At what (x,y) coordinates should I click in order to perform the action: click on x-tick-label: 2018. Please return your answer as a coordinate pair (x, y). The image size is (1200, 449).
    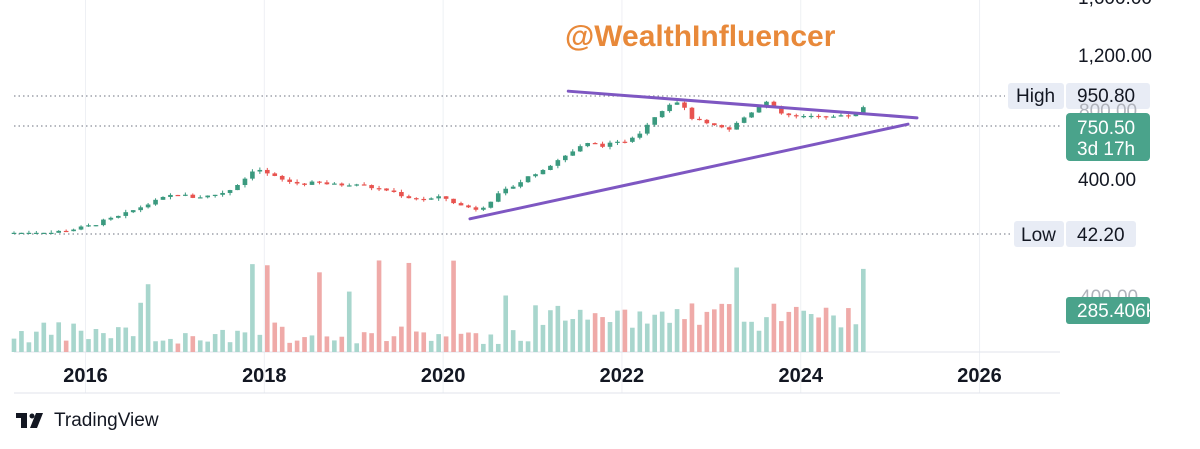
    Looking at the image, I should click on (264, 376).